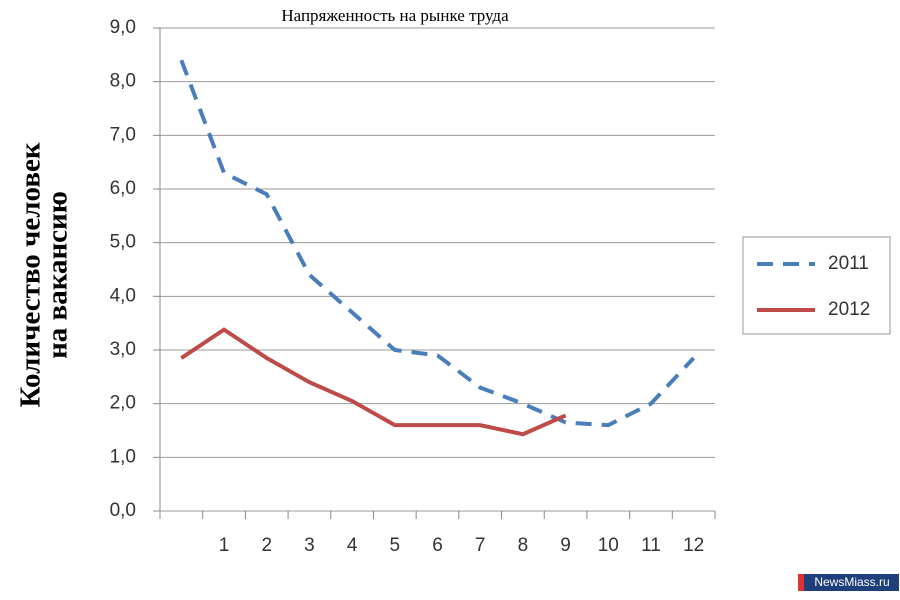  I want to click on series-line, so click(373, 382).